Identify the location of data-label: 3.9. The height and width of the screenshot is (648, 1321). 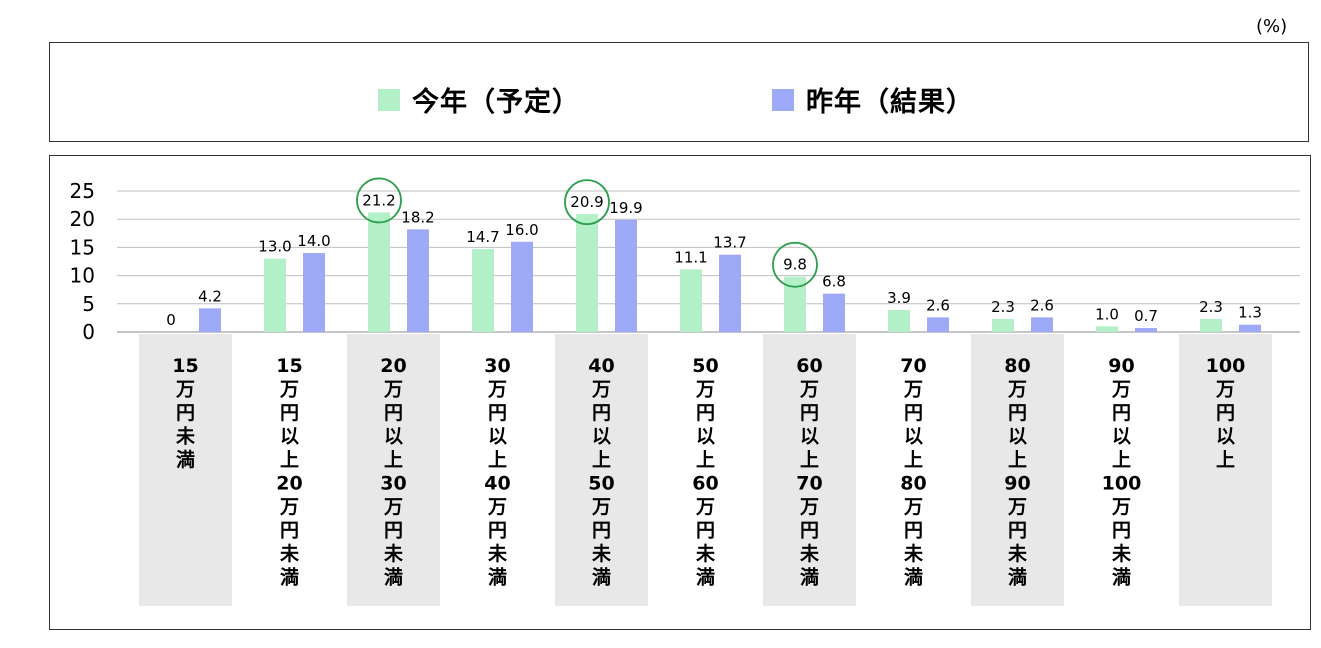
(899, 298).